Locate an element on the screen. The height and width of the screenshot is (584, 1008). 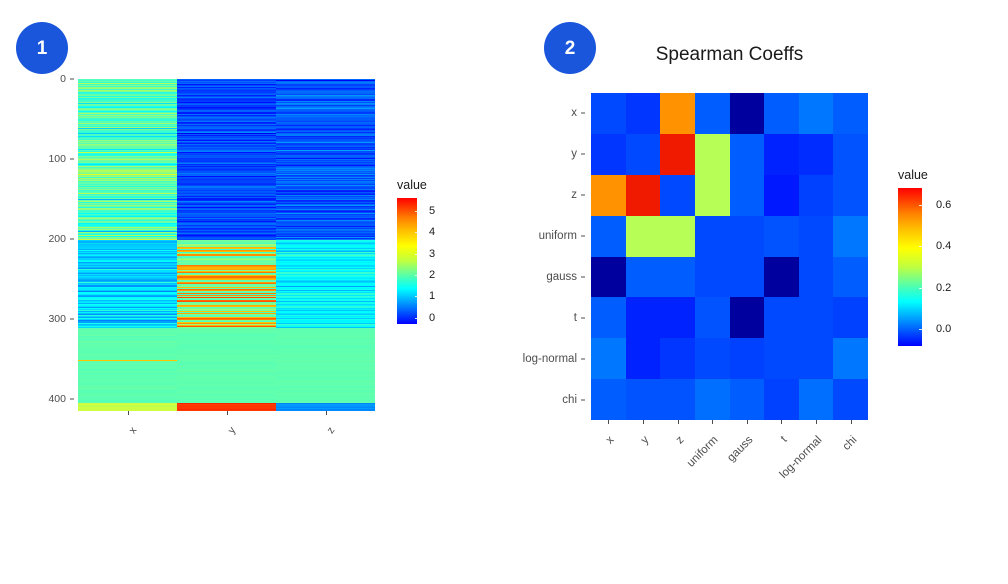
chart2-y-tick-label: t is located at coordinates (575, 317).